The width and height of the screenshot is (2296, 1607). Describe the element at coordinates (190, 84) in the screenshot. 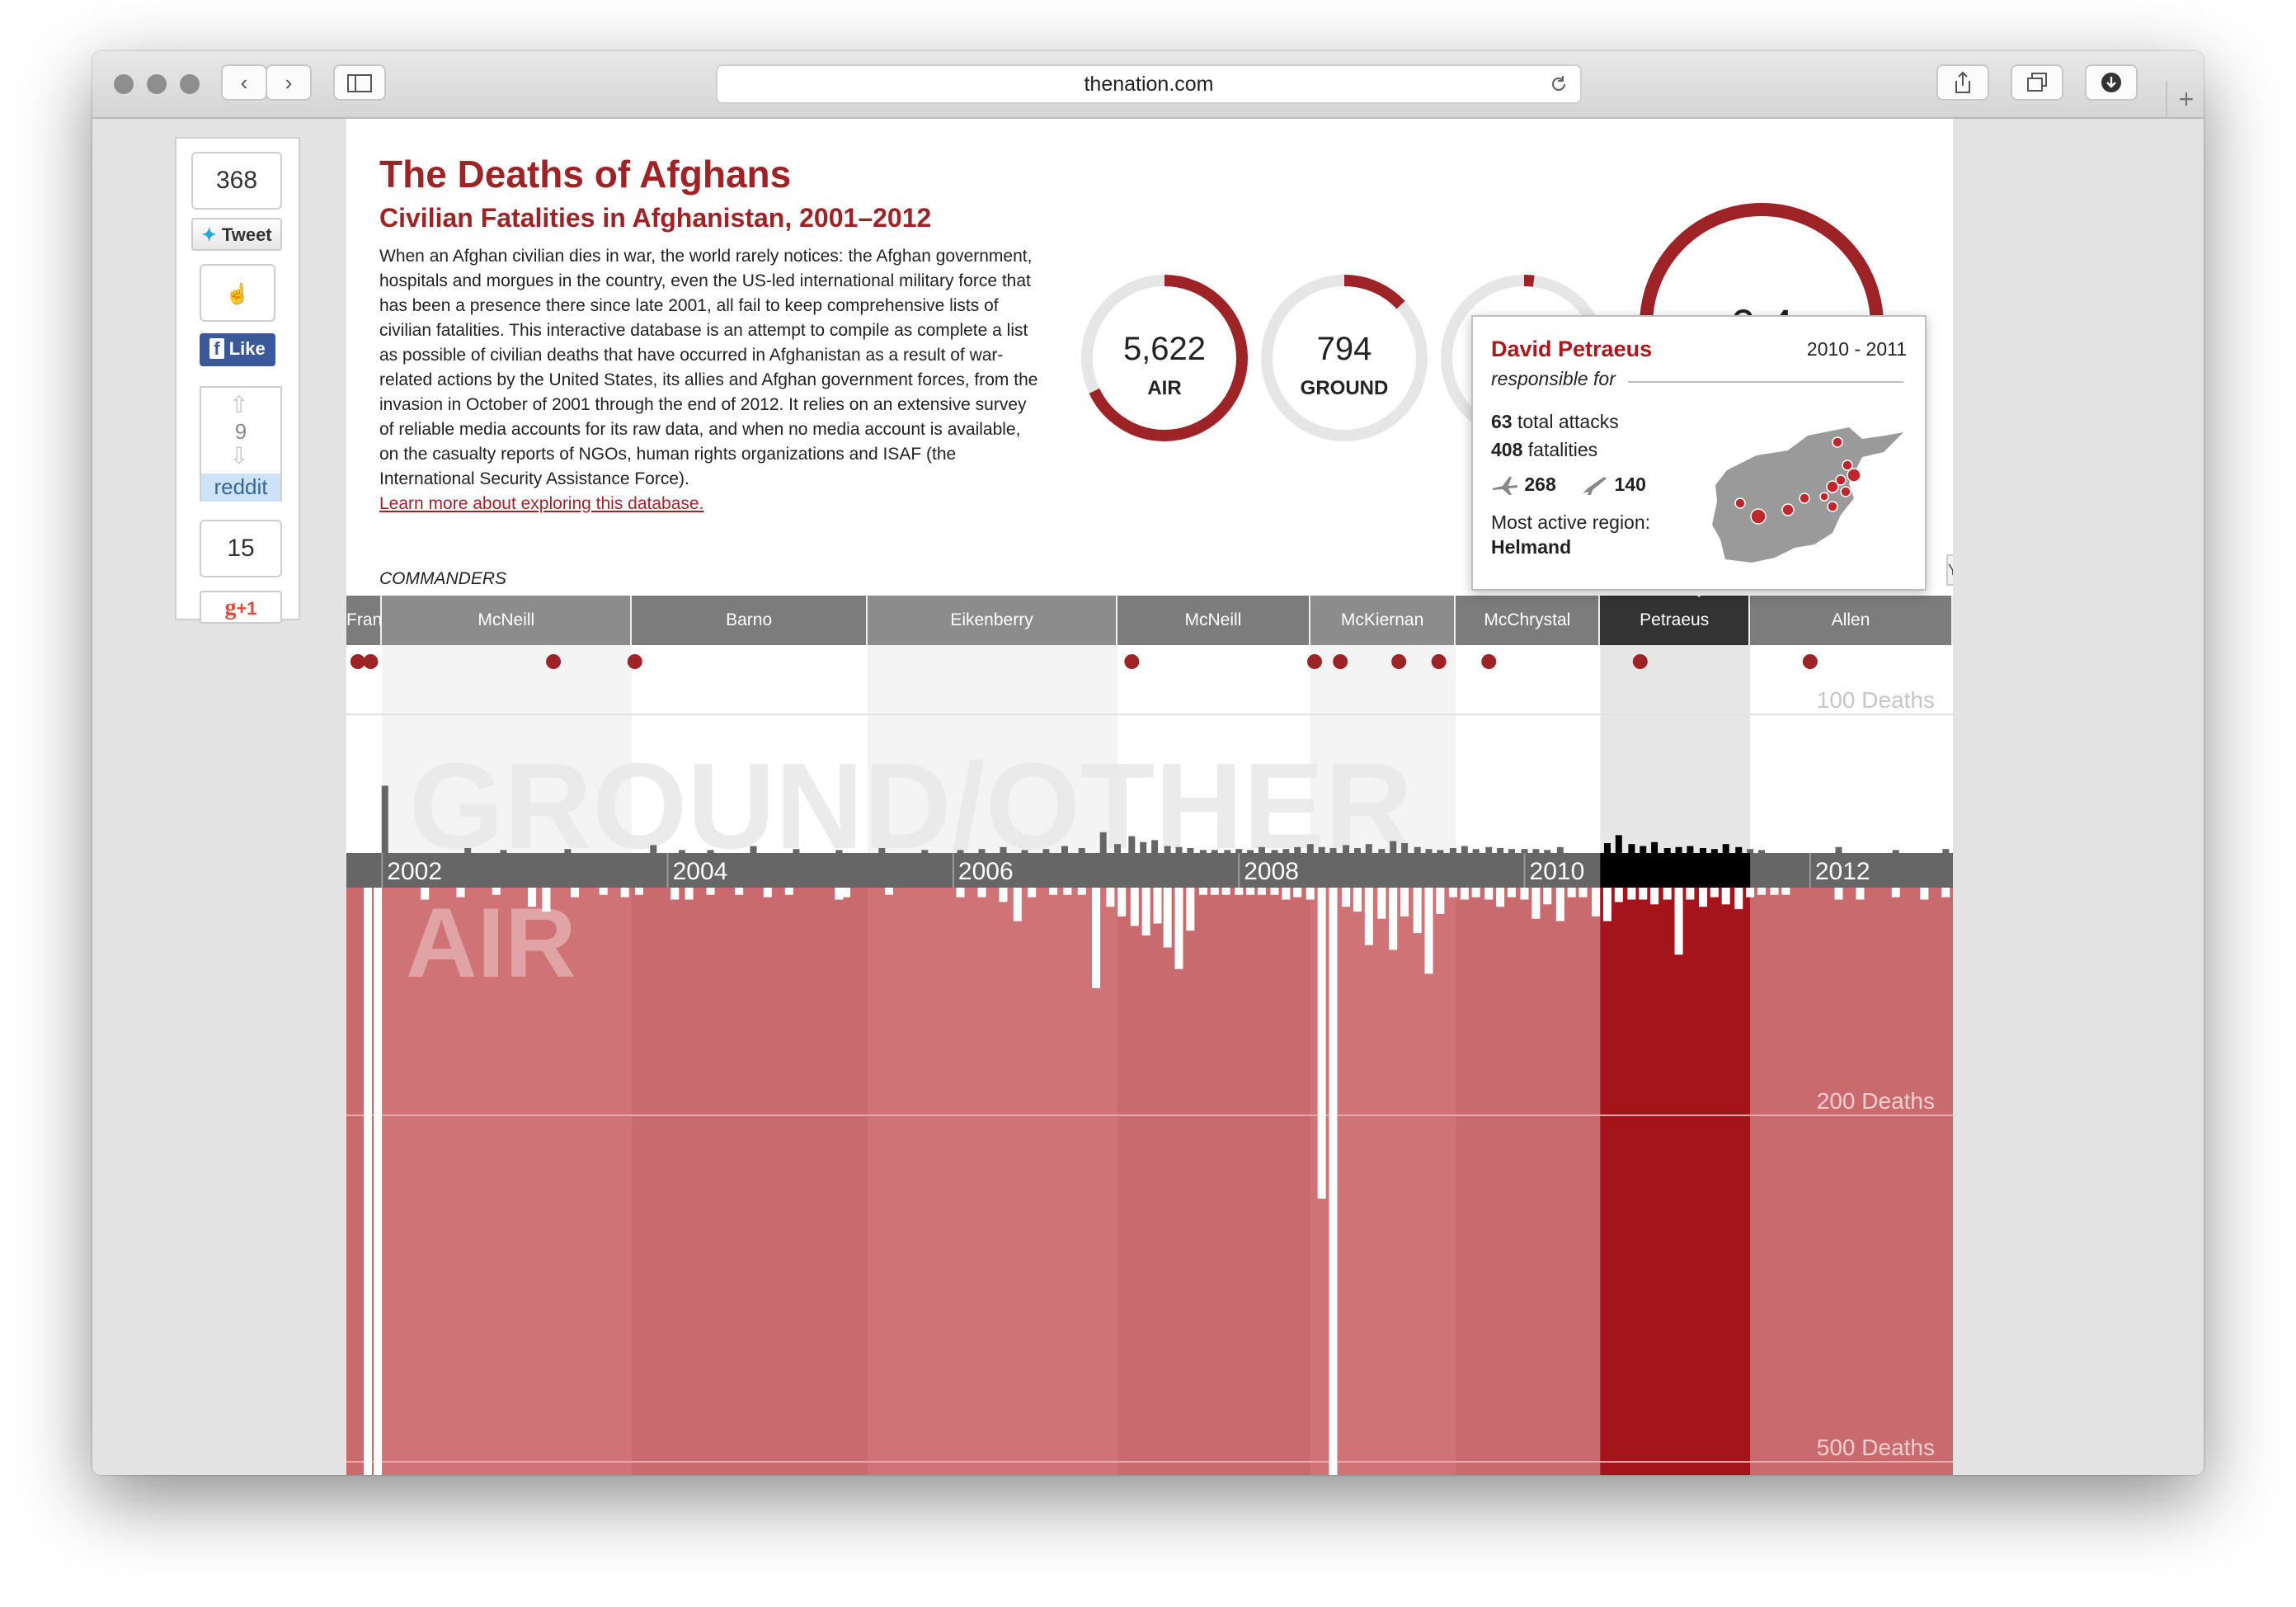

I see `zoom-window-button` at that location.